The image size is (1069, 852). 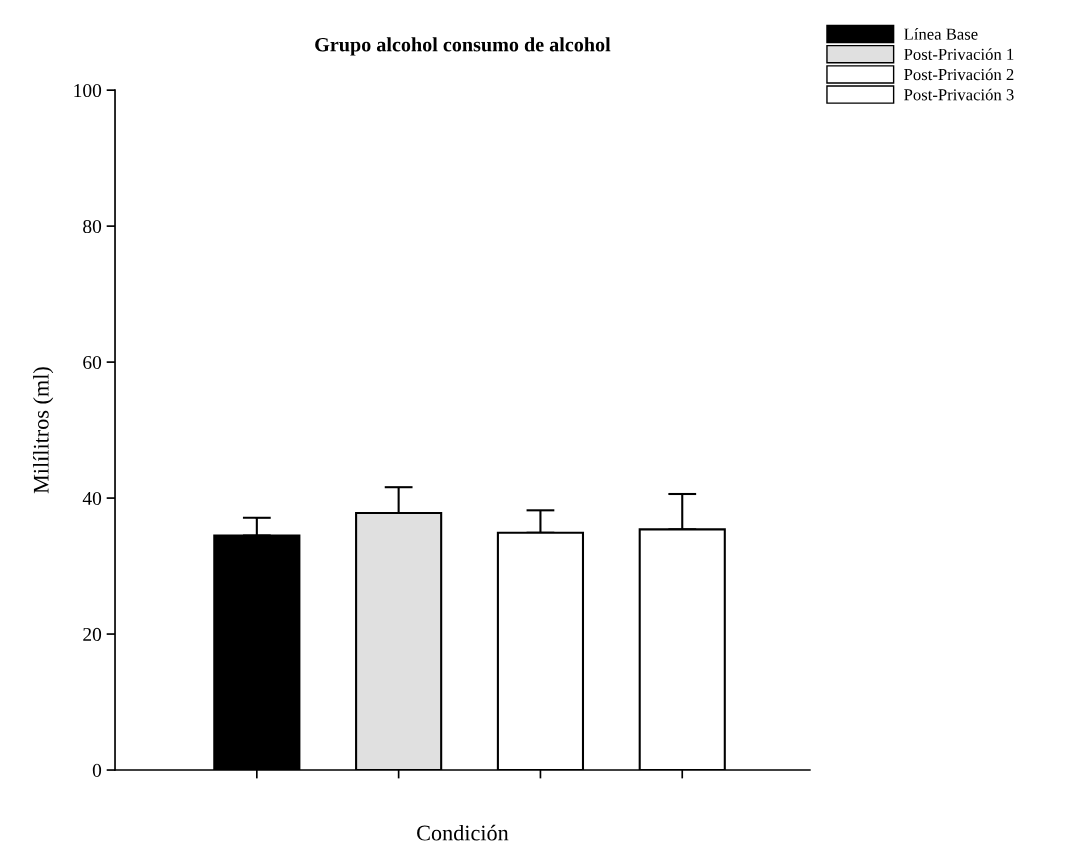 I want to click on y-tick-label: 0, so click(x=97, y=770).